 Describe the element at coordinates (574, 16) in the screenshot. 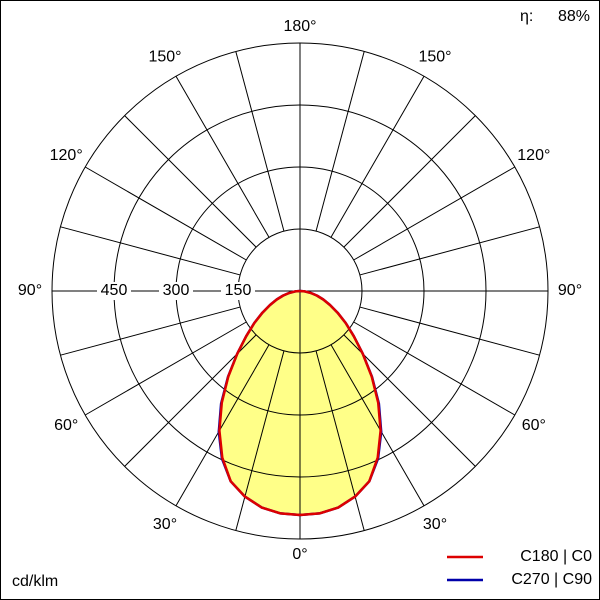

I see `efficiency-value: 88%` at that location.